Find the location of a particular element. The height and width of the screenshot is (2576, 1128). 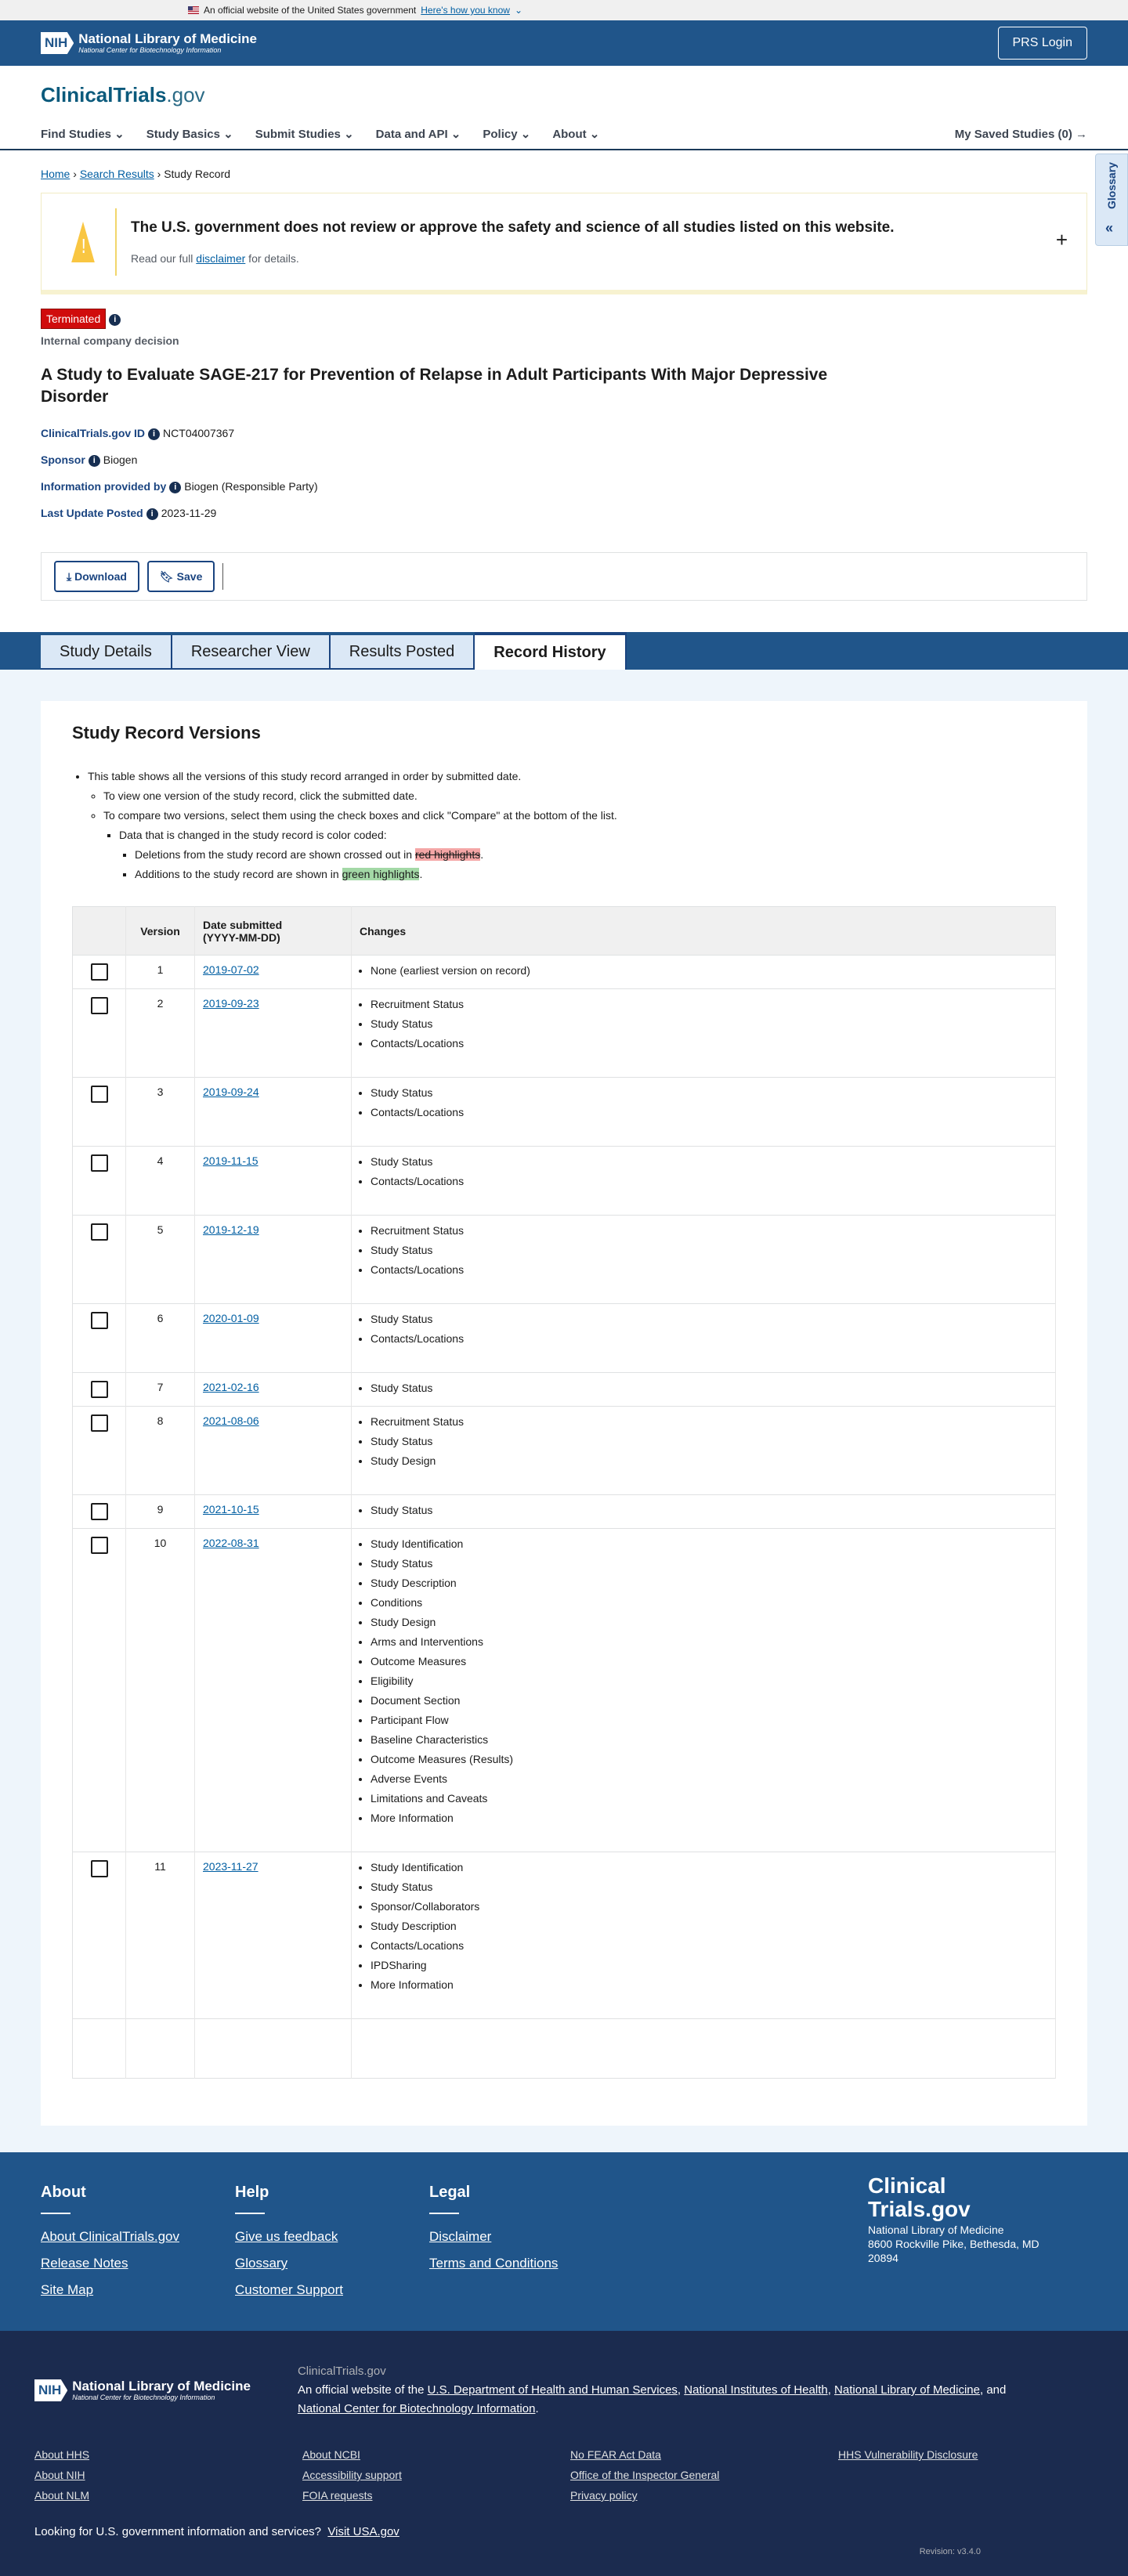

footer-bottom-link: Privacy policy is located at coordinates (604, 2495).